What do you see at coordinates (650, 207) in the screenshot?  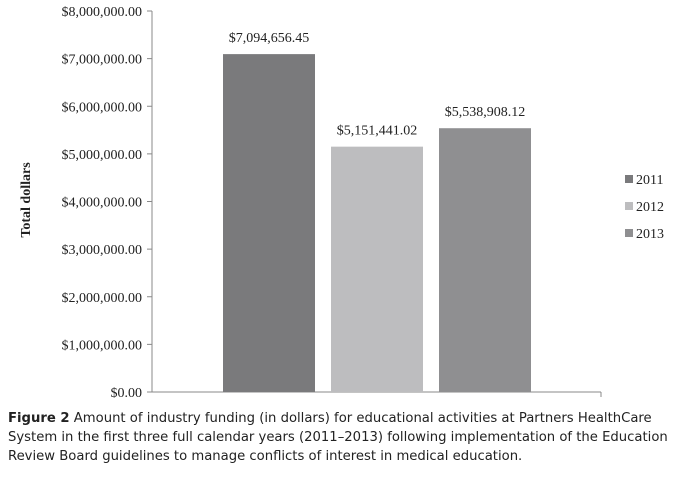 I see `legend-label-2012: 2012` at bounding box center [650, 207].